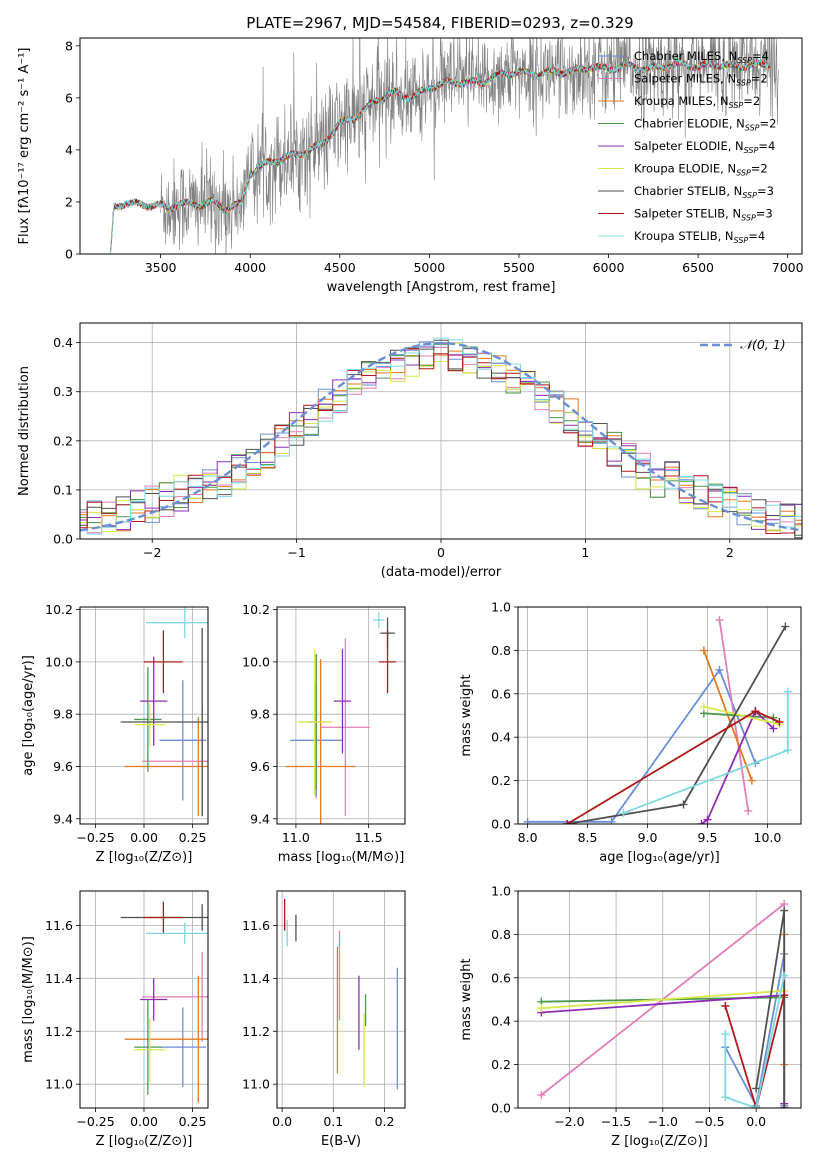 The height and width of the screenshot is (1170, 819). What do you see at coordinates (340, 267) in the screenshot?
I see `x-tick-label: 4500` at bounding box center [340, 267].